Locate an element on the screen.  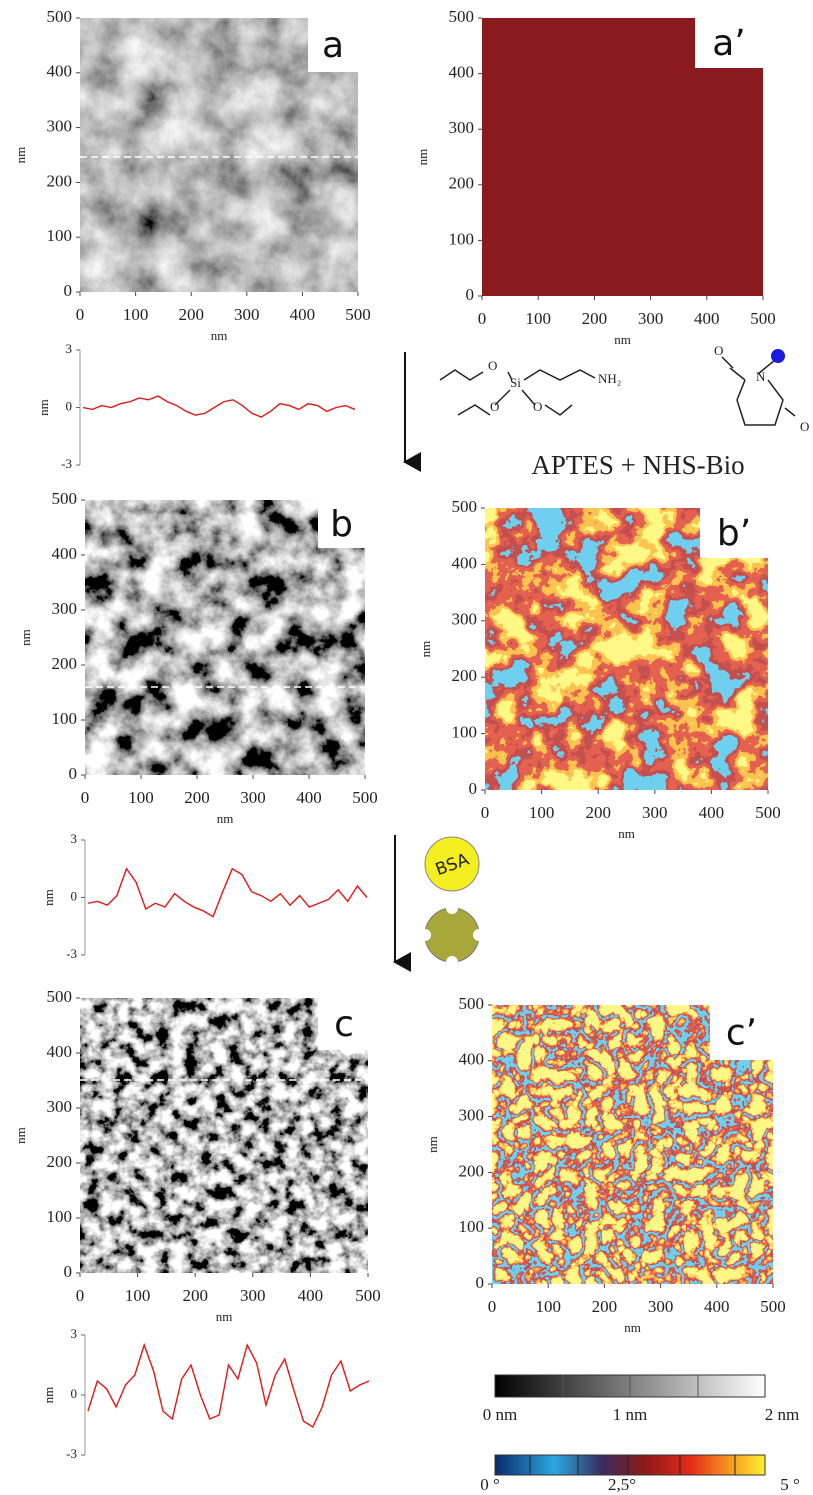
bsa-molecule is located at coordinates (452, 864).